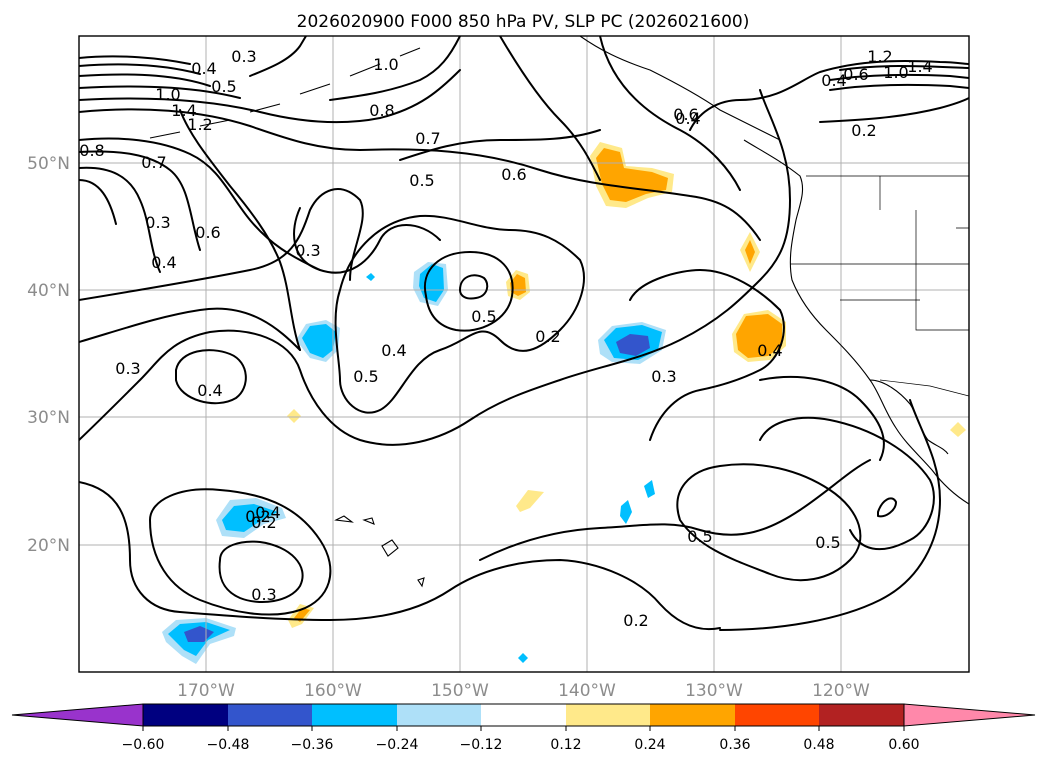 This screenshot has height=765, width=1047. I want to click on contour-label: 0.8, so click(381, 110).